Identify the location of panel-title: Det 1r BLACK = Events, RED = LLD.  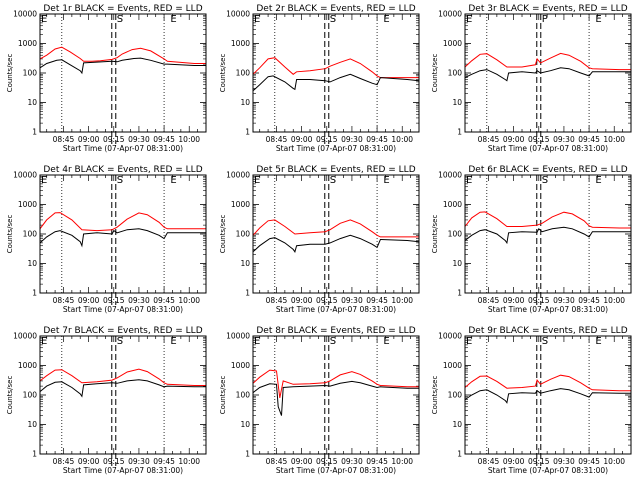
(122, 9).